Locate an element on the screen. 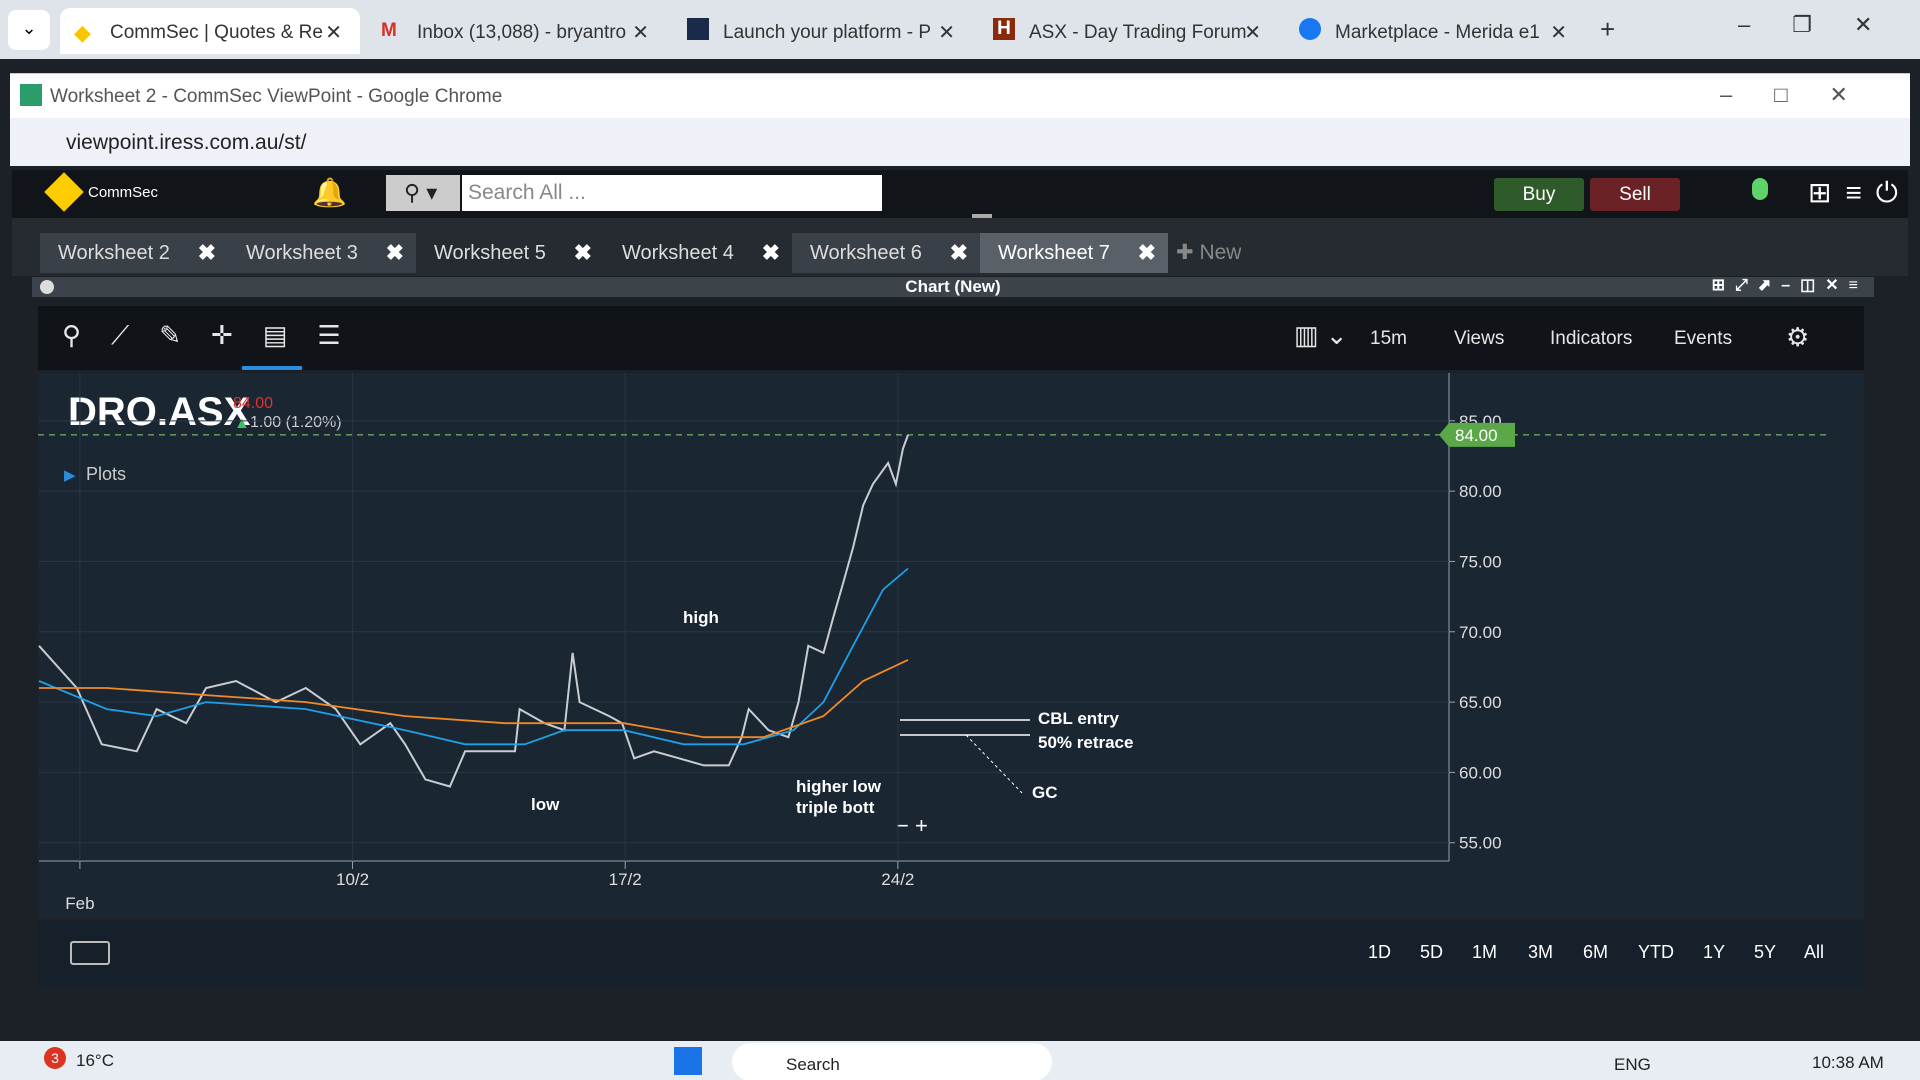  temperature: 16°C is located at coordinates (95, 1060).